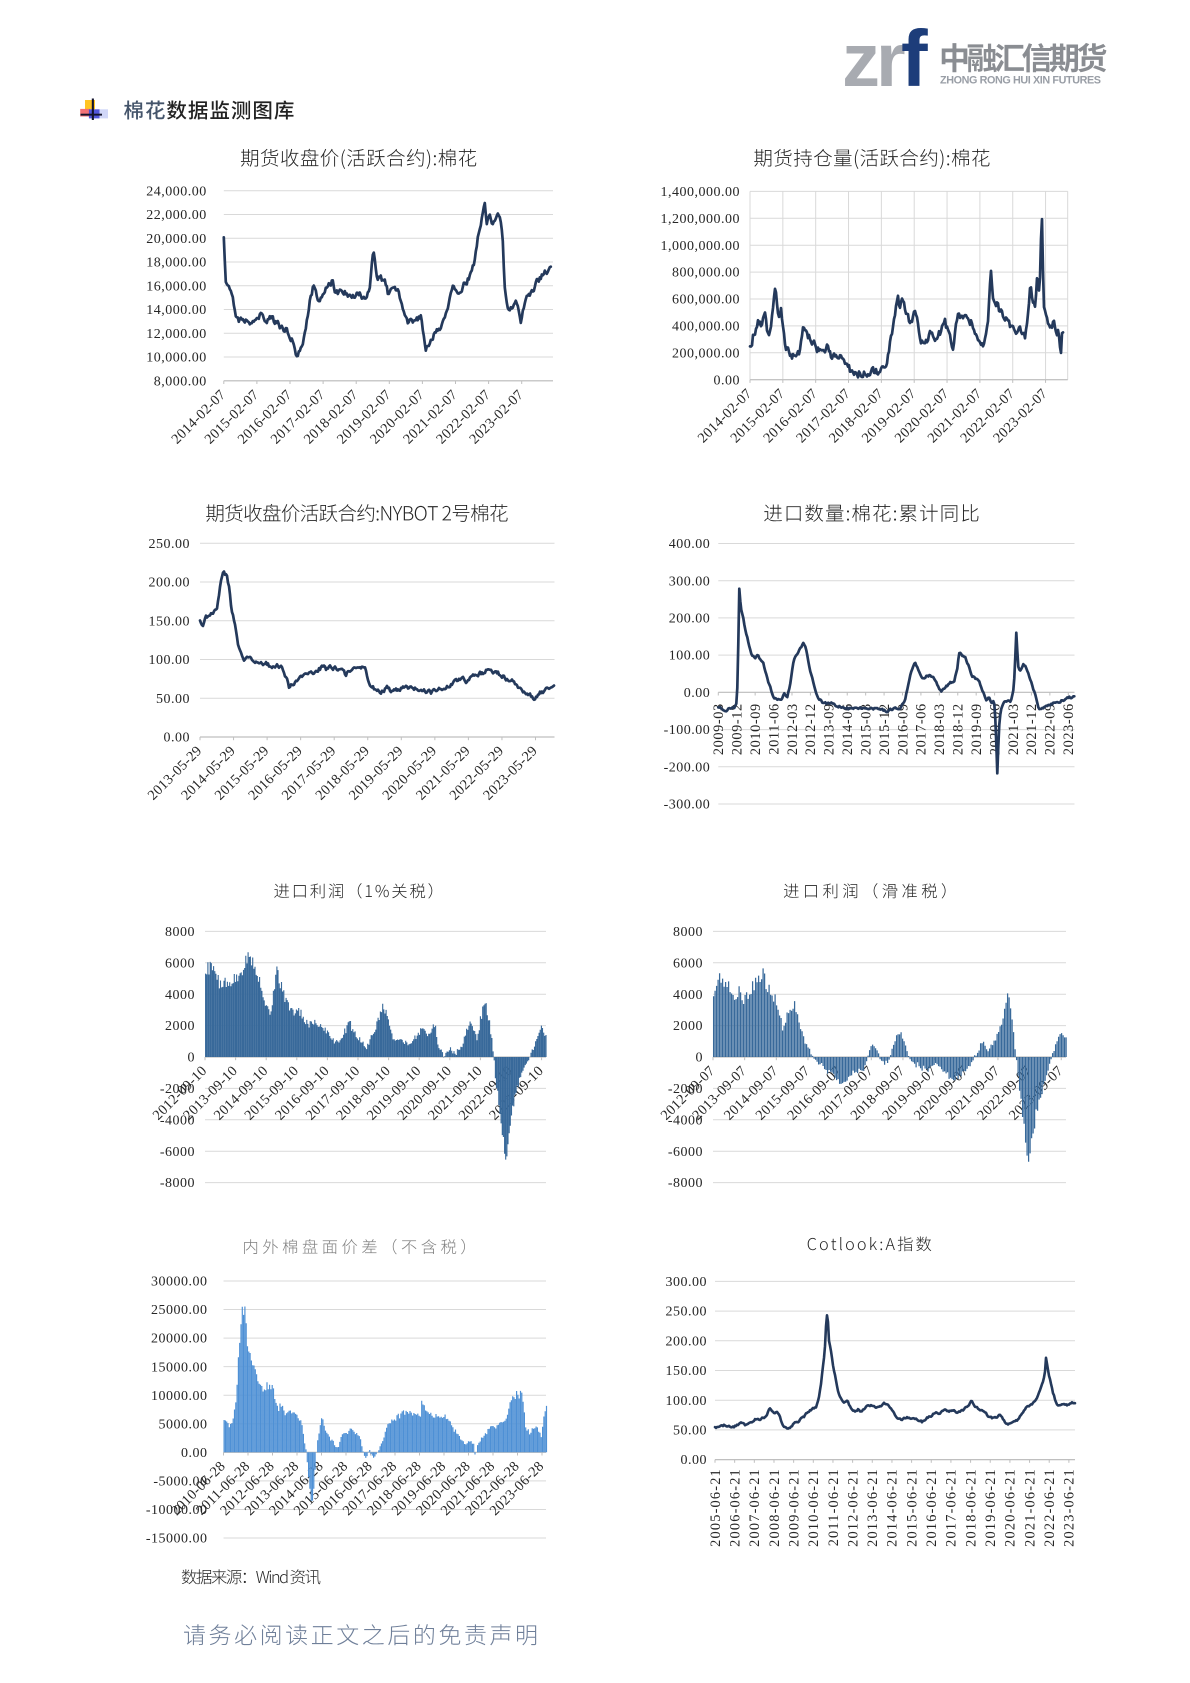  Describe the element at coordinates (738, 729) in the screenshot. I see `svg-text: 2009-12` at that location.